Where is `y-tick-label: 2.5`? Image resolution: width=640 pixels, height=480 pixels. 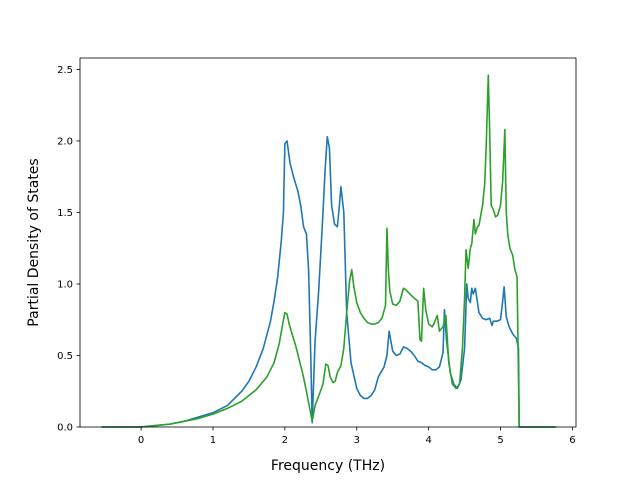
y-tick-label: 2.5 is located at coordinates (65, 70).